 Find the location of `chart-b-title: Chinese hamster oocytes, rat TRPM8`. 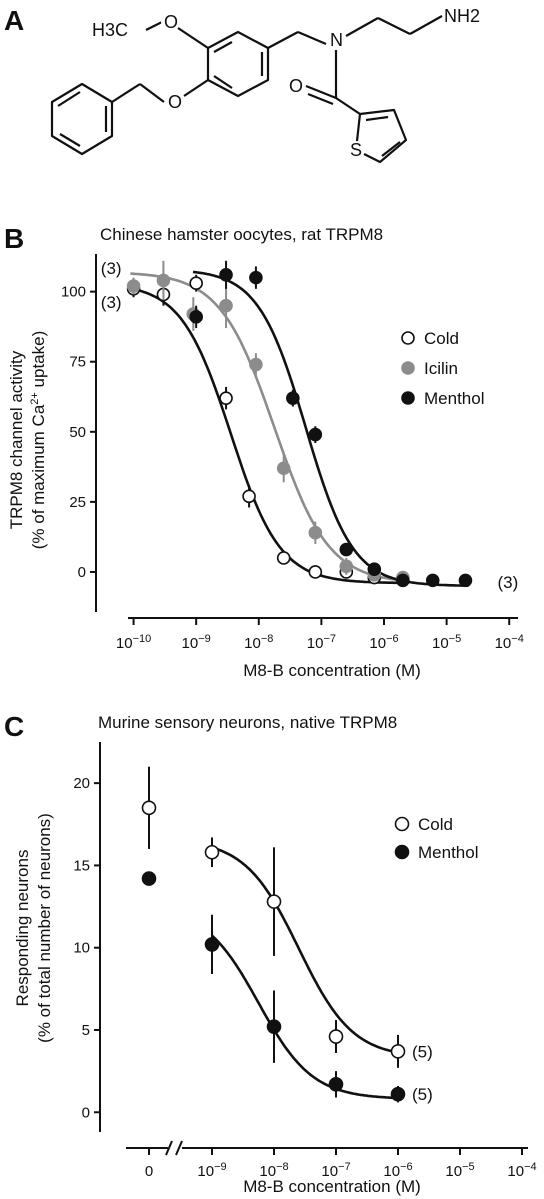

chart-b-title: Chinese hamster oocytes, rat TRPM8 is located at coordinates (241, 234).